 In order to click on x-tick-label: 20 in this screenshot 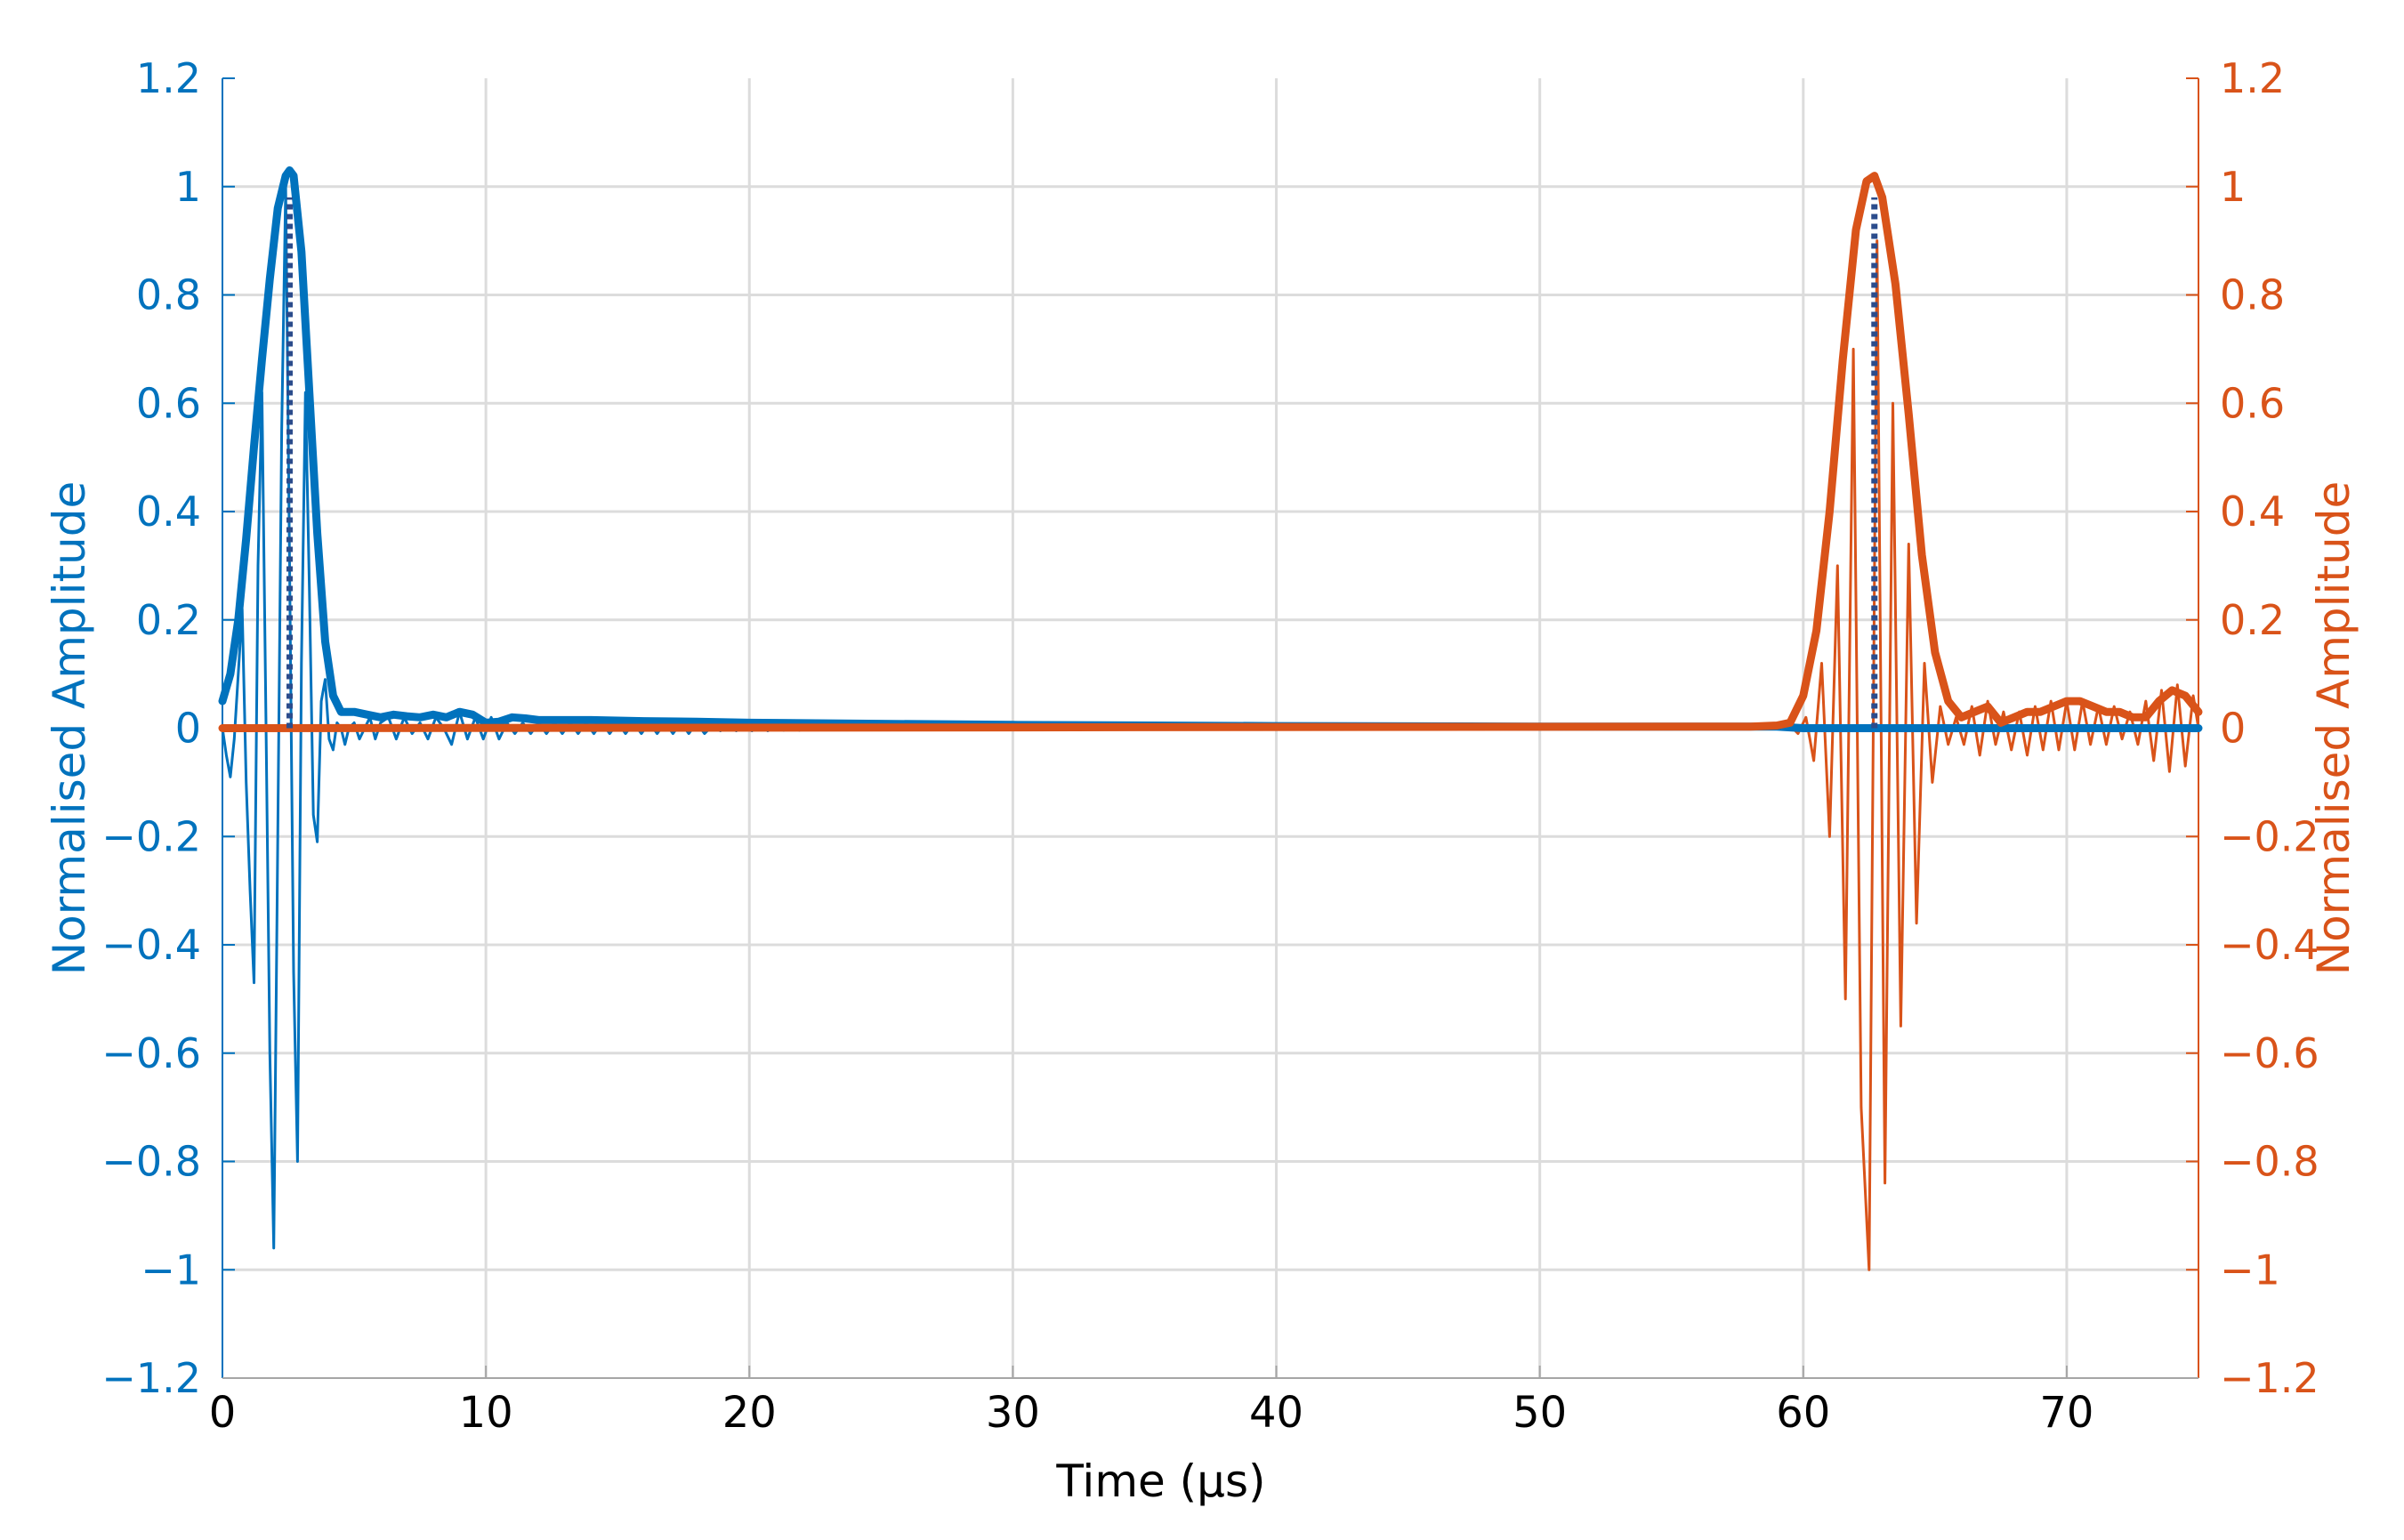, I will do `click(749, 1413)`.